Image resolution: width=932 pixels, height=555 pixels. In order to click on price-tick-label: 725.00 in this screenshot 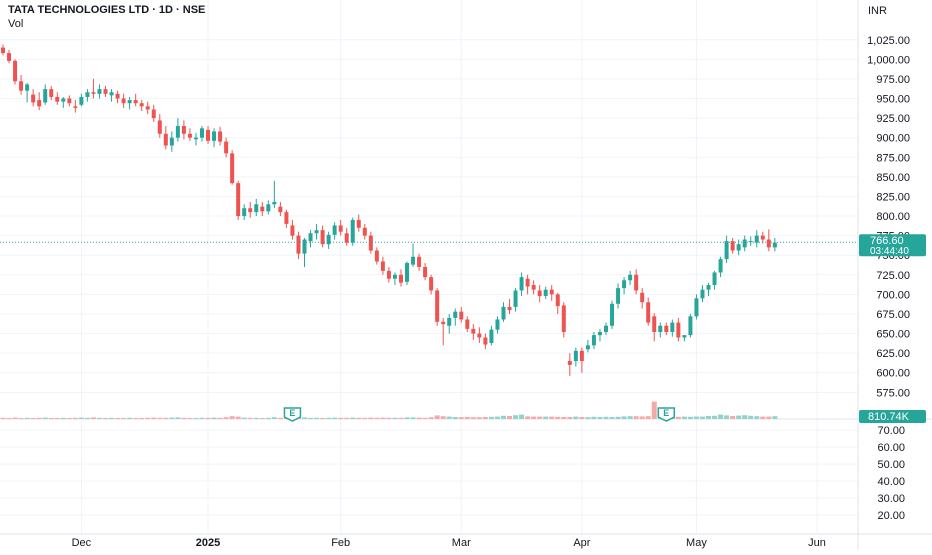, I will do `click(893, 276)`.